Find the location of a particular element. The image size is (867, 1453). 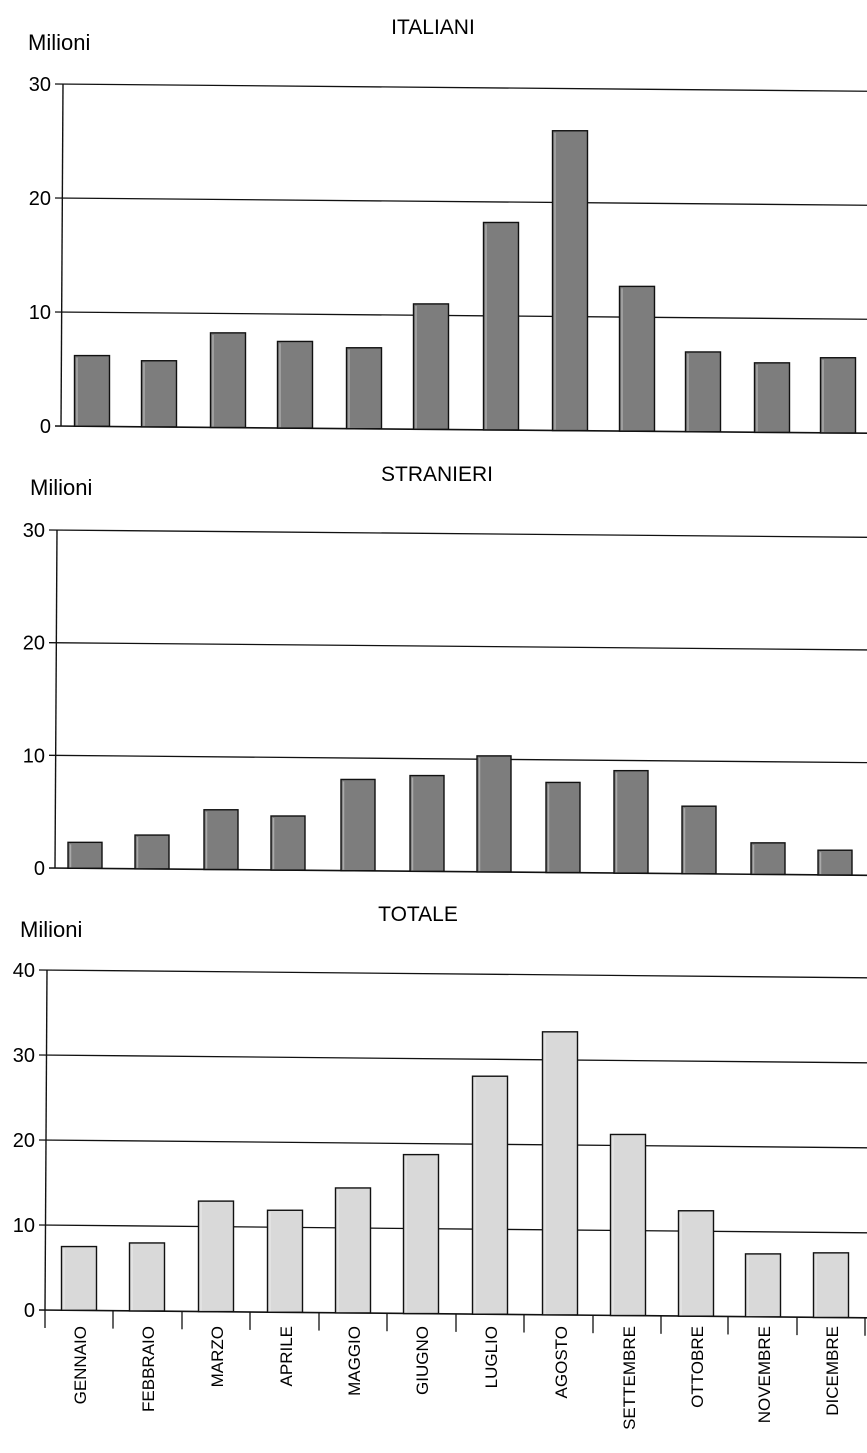

bar-stranieri-giugno is located at coordinates (427, 823).